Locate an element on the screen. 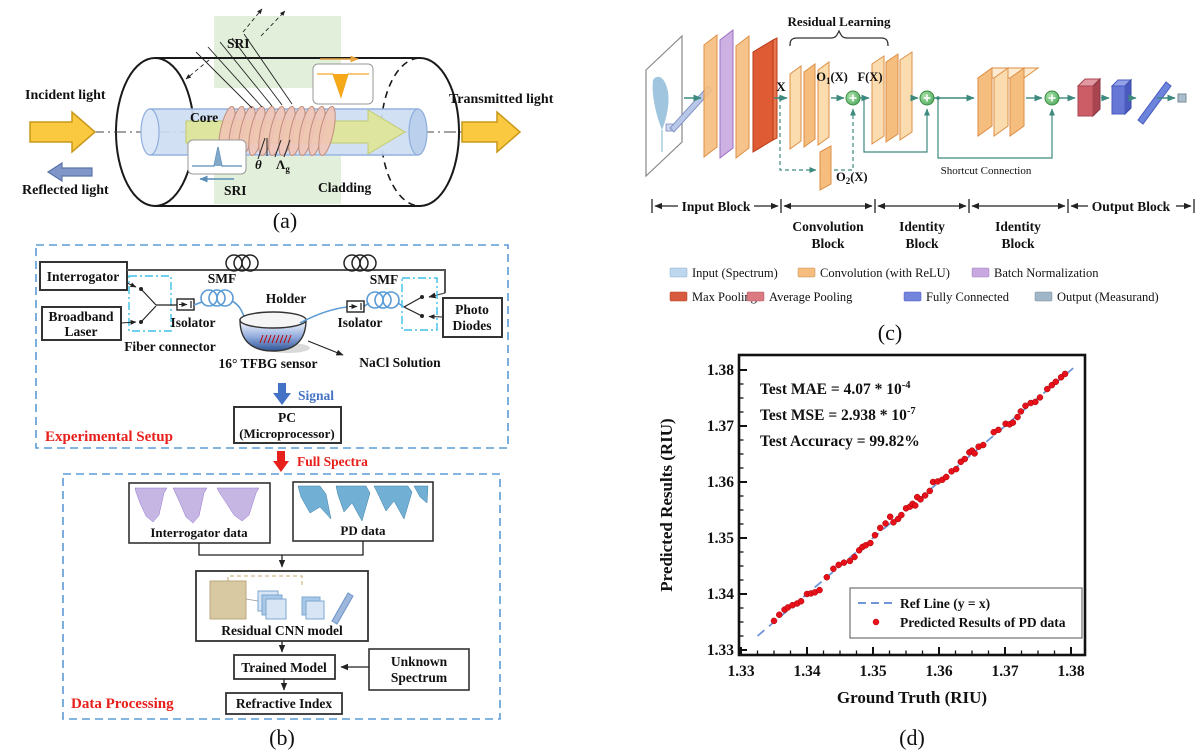 The width and height of the screenshot is (1200, 755). data-processing-box is located at coordinates (281, 596).